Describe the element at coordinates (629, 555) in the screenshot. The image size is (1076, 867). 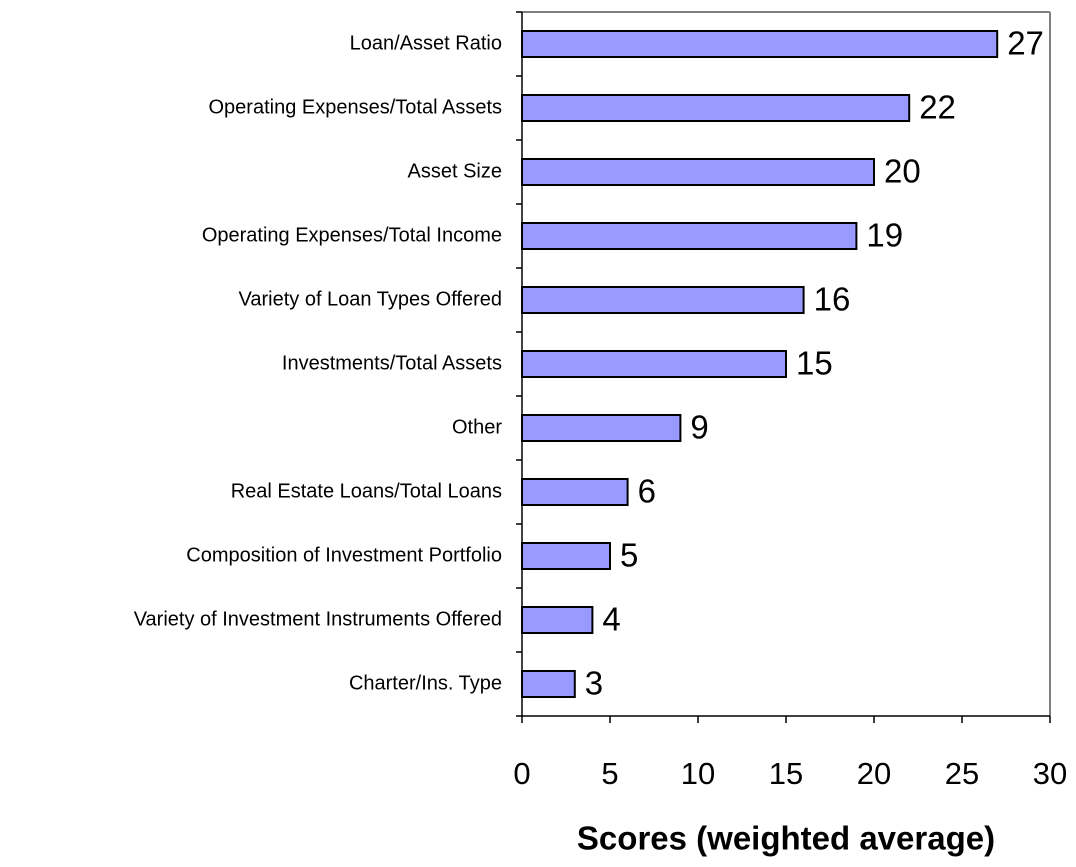
I see `value-label: 5` at that location.